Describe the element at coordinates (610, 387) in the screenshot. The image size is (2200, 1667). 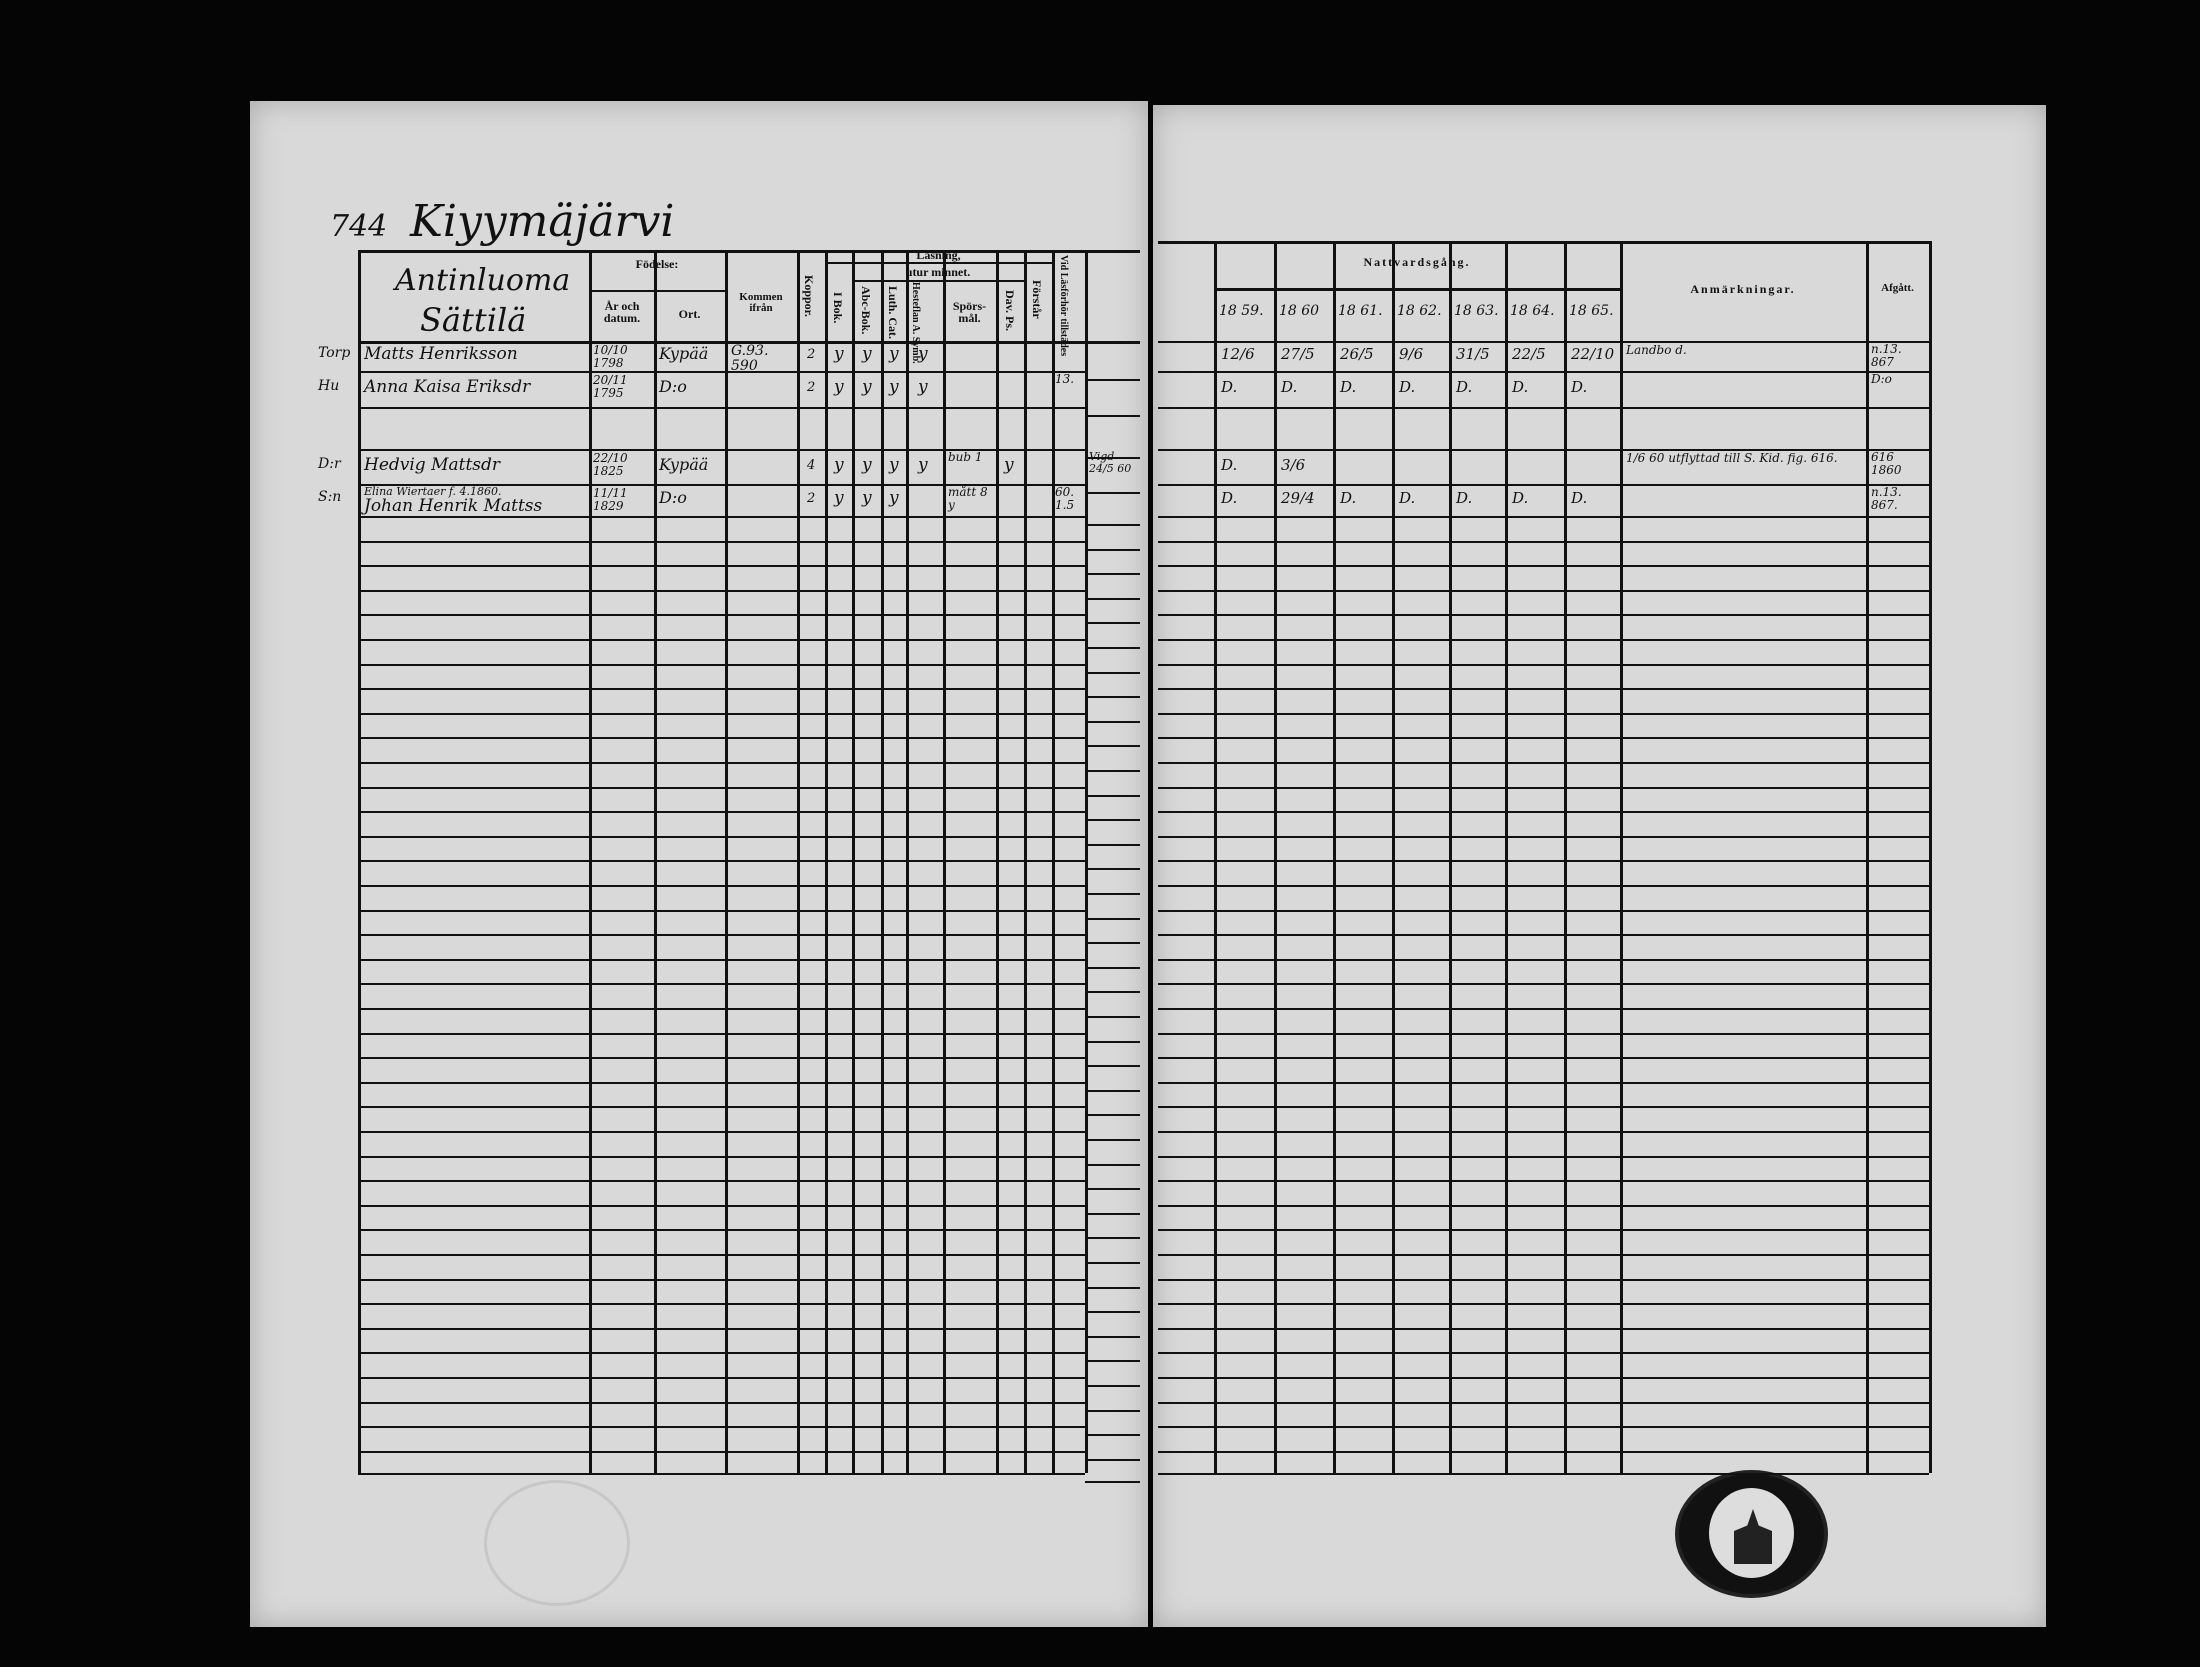
I see `row-birth: 20/11 1795` at that location.